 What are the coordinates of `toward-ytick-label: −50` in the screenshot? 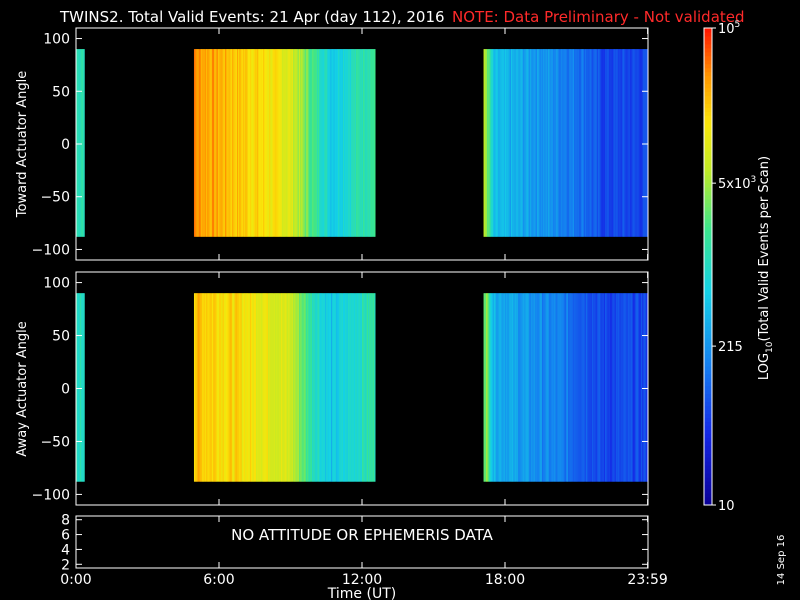 It's located at (55, 198).